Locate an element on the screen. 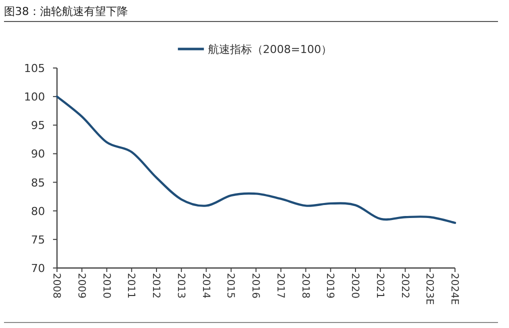 The height and width of the screenshot is (328, 509). x-tick-label: 2017 is located at coordinates (280, 285).